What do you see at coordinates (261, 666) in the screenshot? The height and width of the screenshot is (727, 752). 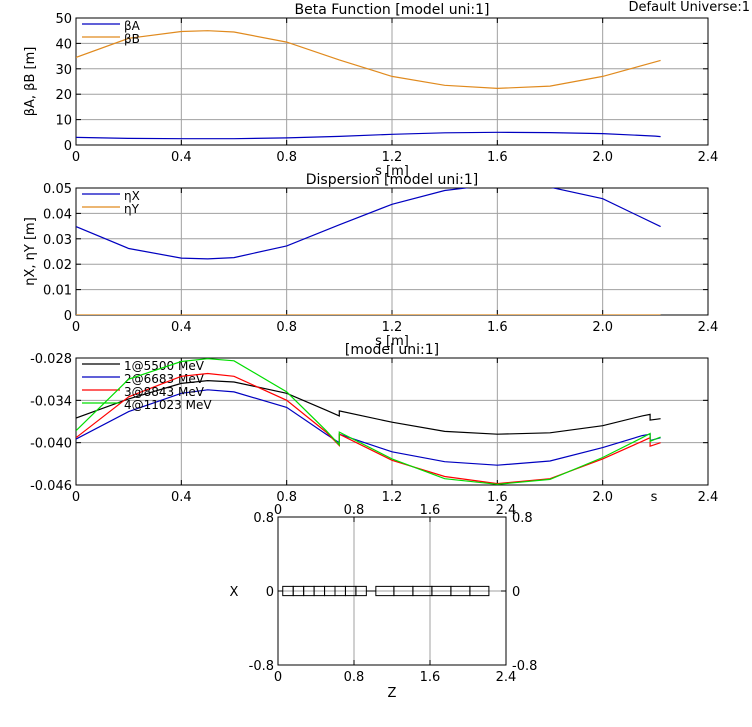 I see `y-tick-label: -0.8` at bounding box center [261, 666].